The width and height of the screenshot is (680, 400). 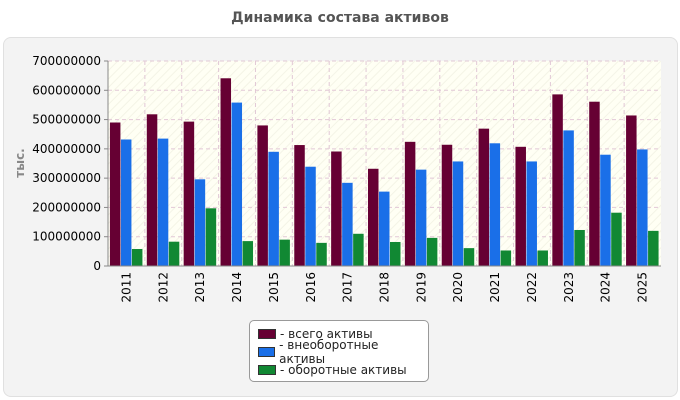 I want to click on x-tick-label: 2022, so click(x=532, y=287).